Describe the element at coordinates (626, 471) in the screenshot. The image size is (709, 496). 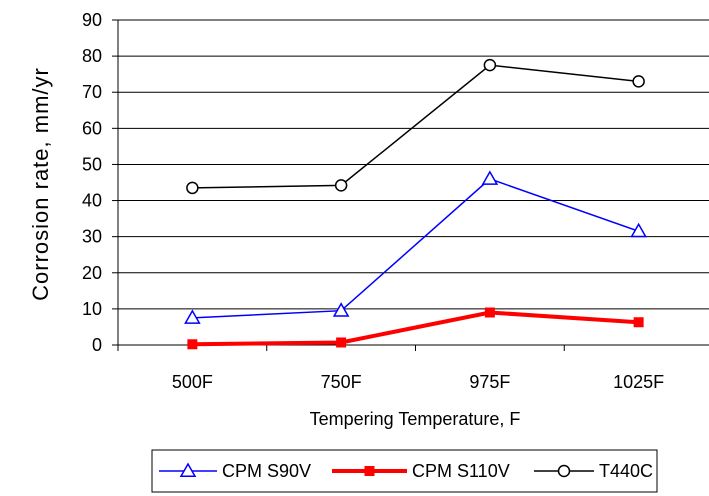
I see `legend-label-t440c: T440C` at that location.